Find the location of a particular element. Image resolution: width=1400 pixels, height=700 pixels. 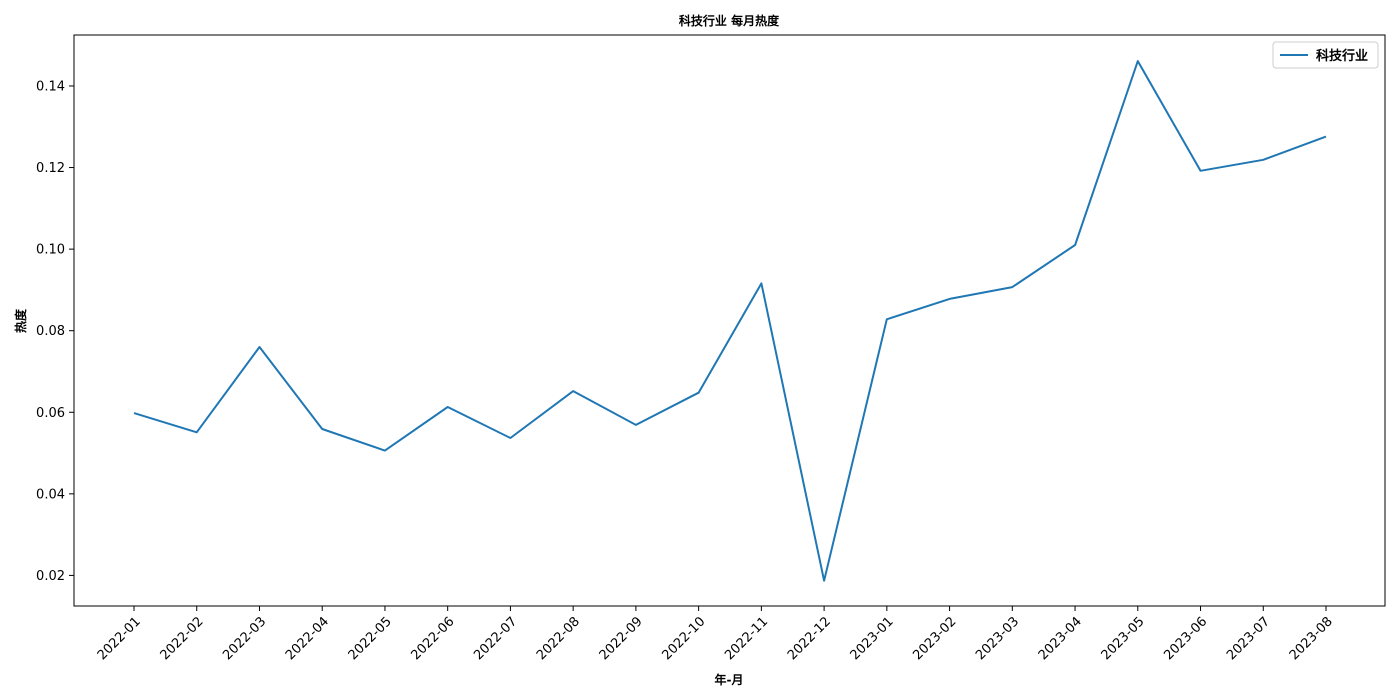

x-tick-label: 2023-07 is located at coordinates (1248, 638).